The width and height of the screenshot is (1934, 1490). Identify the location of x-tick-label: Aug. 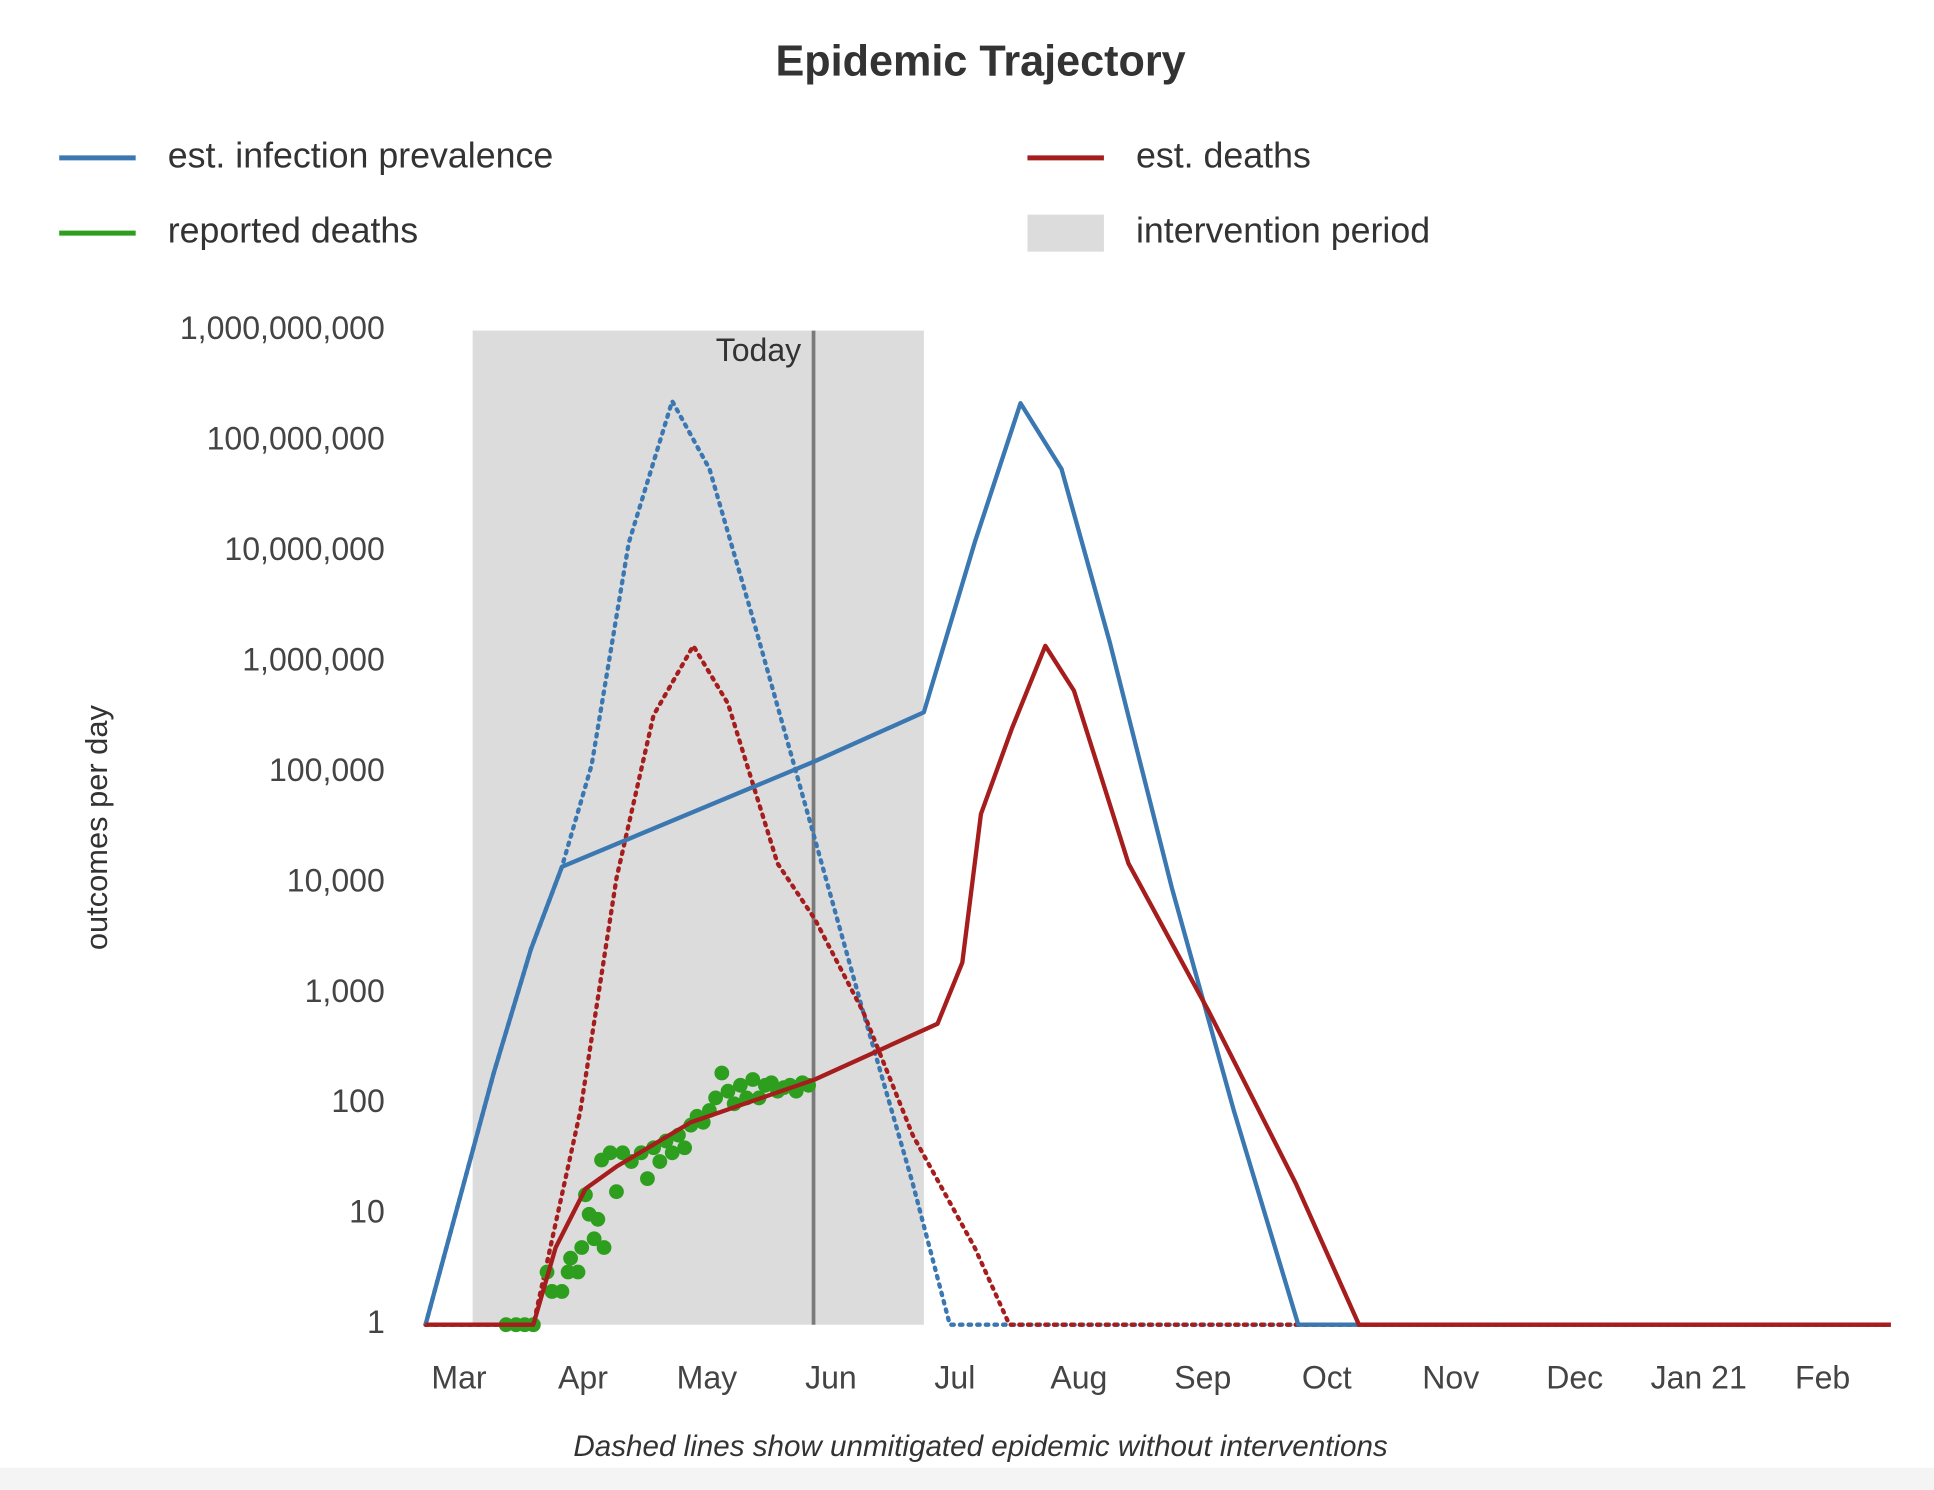
(1078, 1378).